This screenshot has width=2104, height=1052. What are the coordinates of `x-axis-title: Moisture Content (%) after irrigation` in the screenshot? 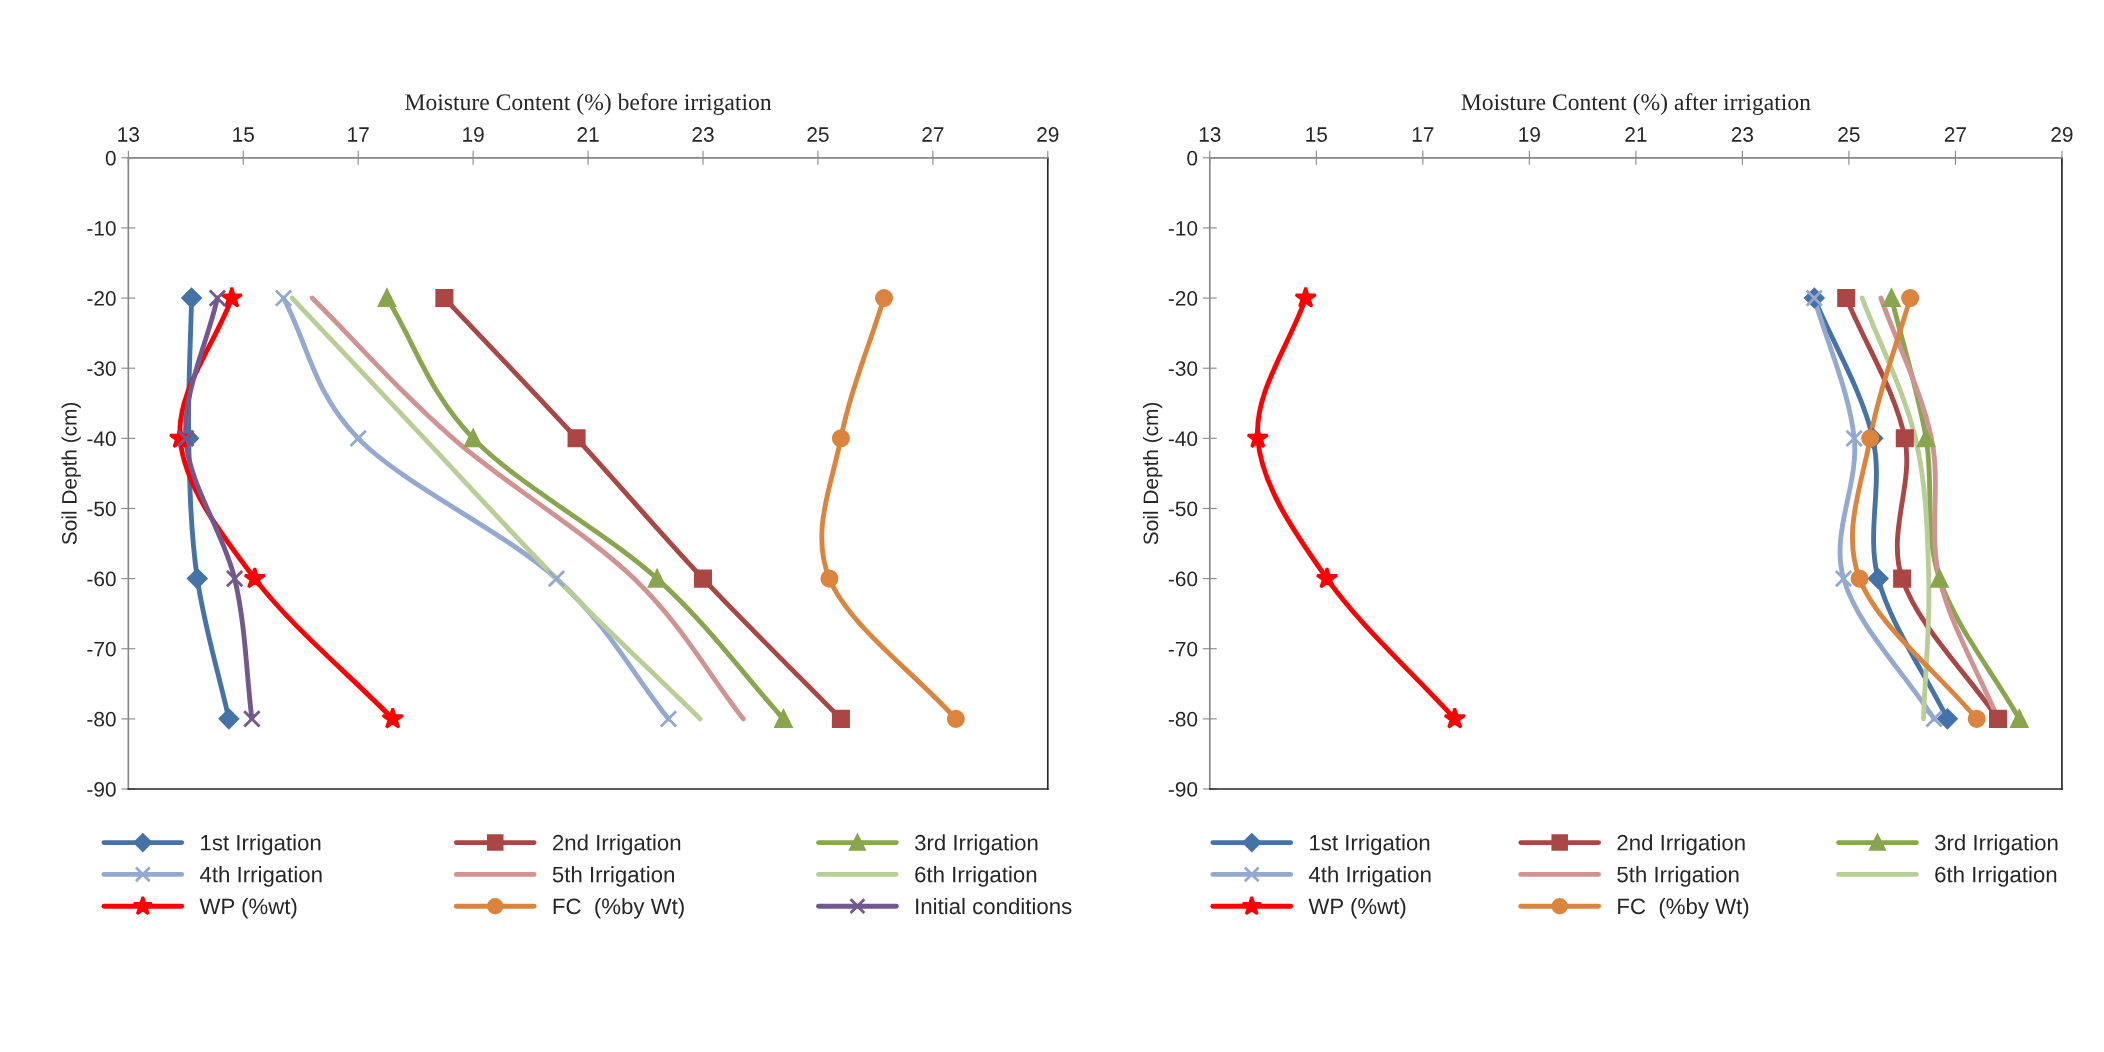 It's located at (1636, 104).